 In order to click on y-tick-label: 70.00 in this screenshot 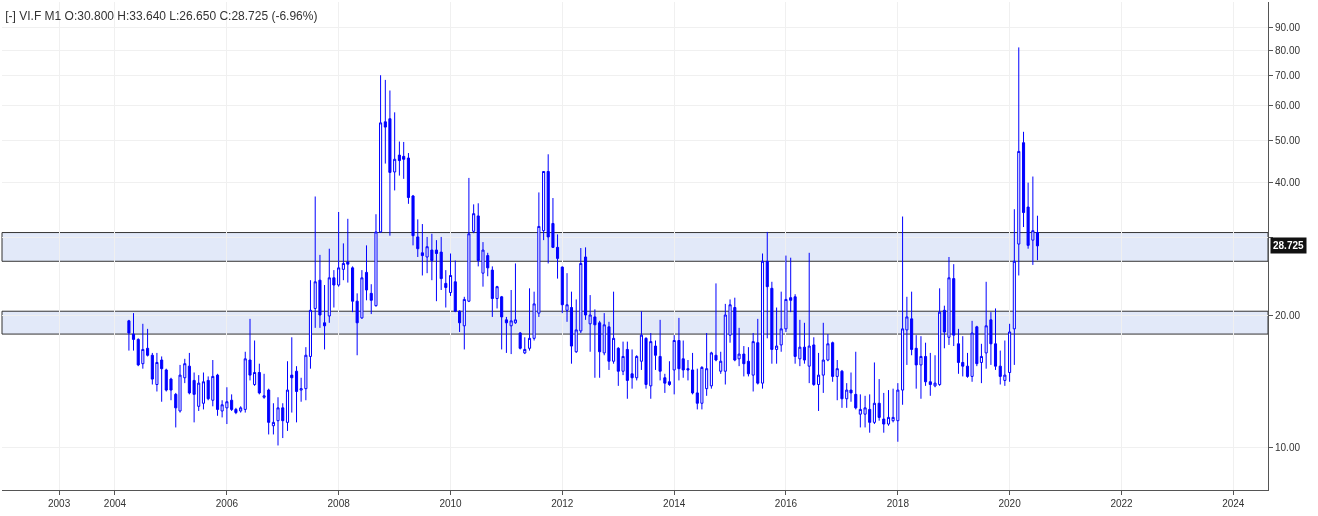, I will do `click(1288, 76)`.